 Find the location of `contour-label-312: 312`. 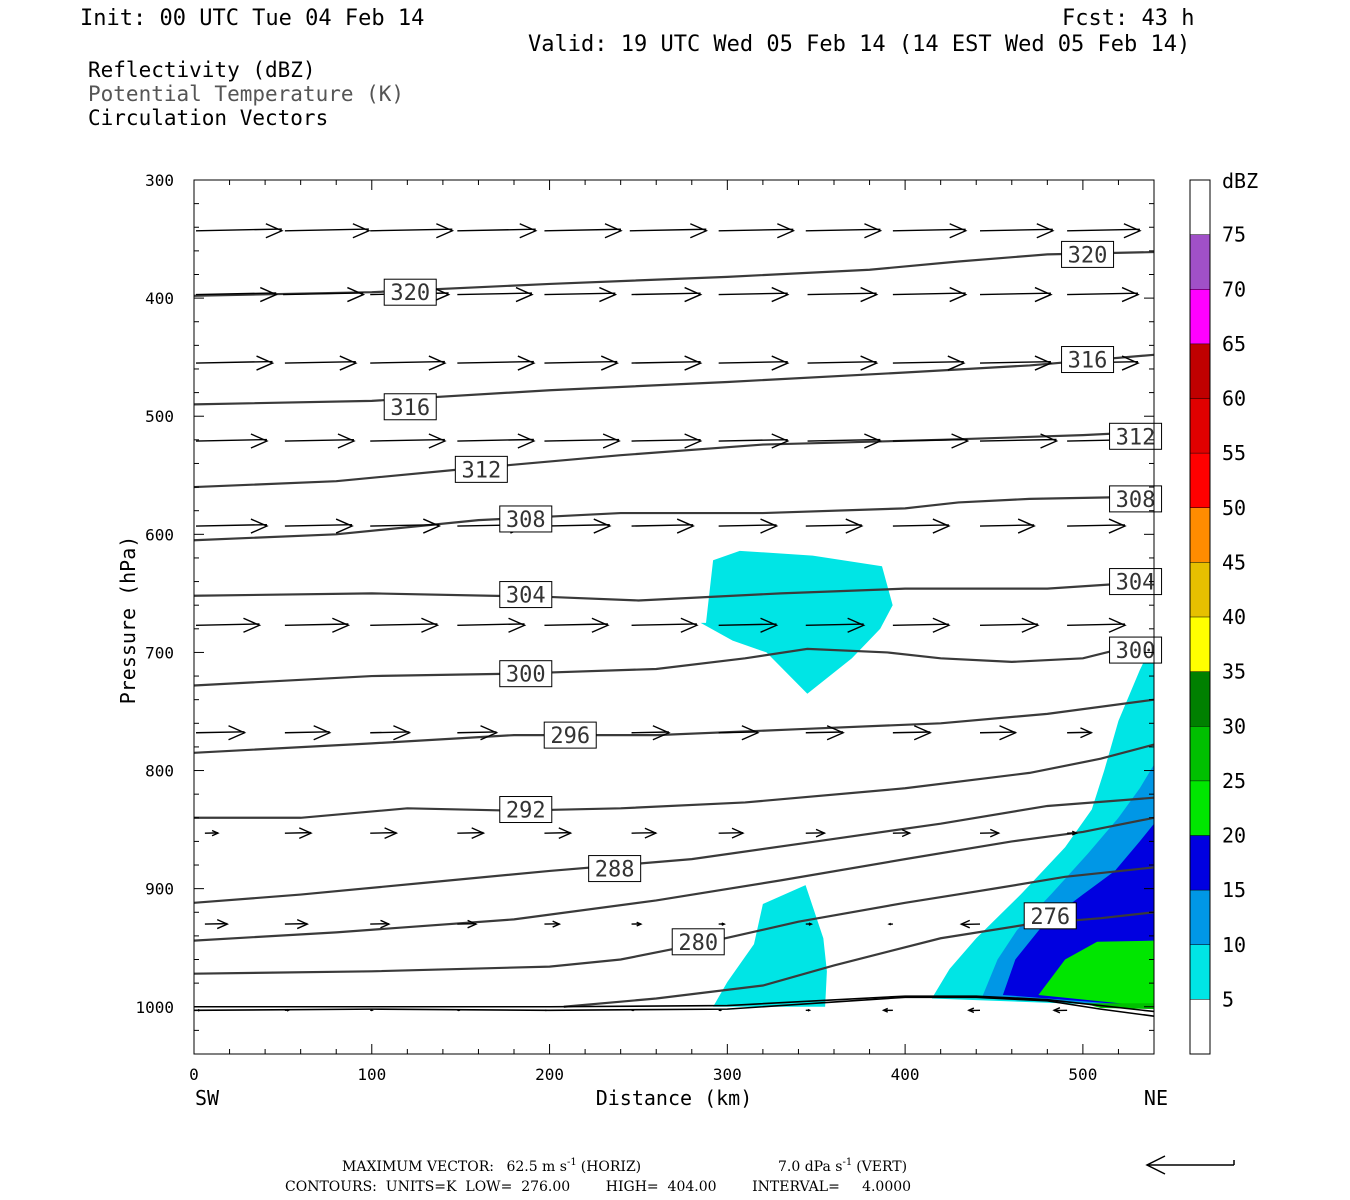

contour-label-312: 312 is located at coordinates (481, 469).